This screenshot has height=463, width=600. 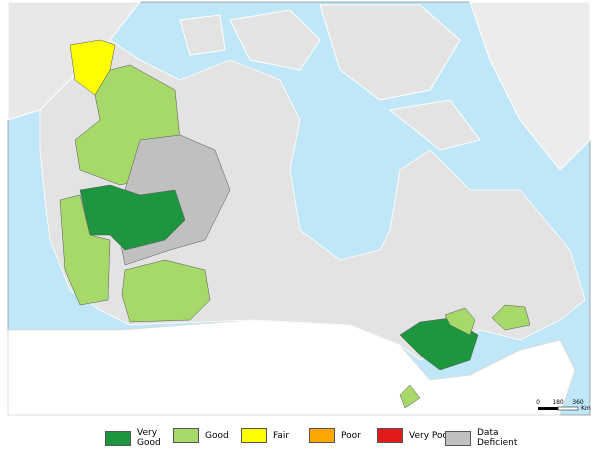 I want to click on legend-label: Very Poor, so click(x=430, y=435).